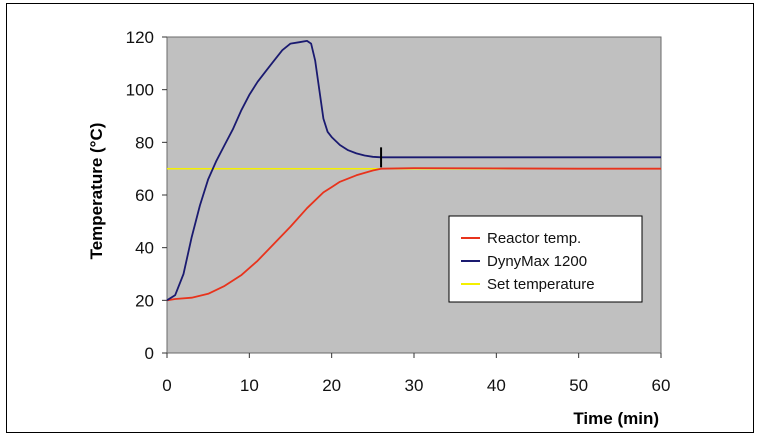 This screenshot has height=437, width=760. What do you see at coordinates (140, 37) in the screenshot?
I see `y-tick-label: 120` at bounding box center [140, 37].